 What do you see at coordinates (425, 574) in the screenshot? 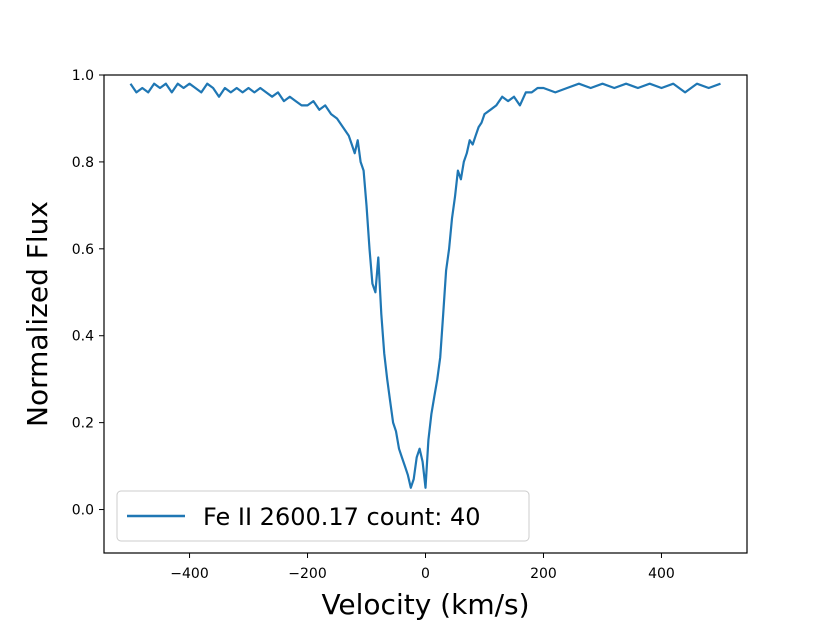
I see `x-tick-label: 0` at bounding box center [425, 574].